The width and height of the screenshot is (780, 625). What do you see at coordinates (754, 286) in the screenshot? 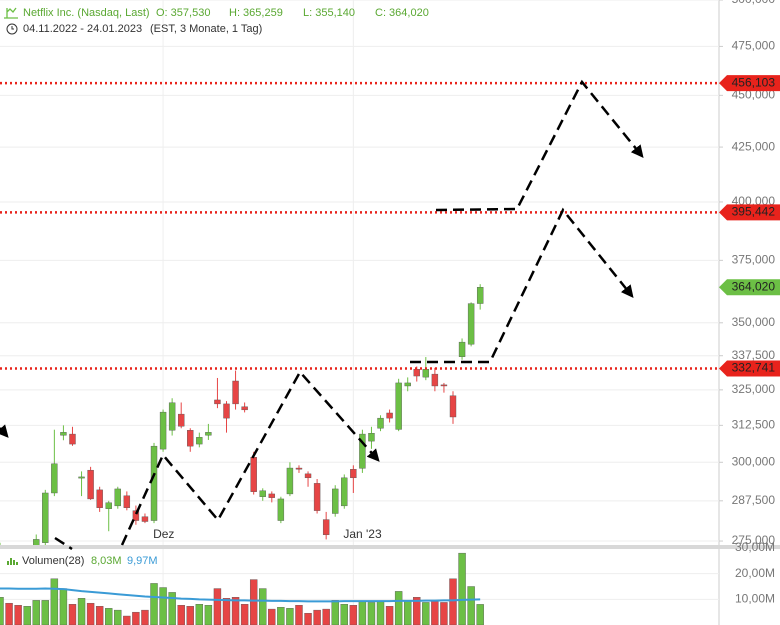
I see `level-label: 364,020` at bounding box center [754, 286].